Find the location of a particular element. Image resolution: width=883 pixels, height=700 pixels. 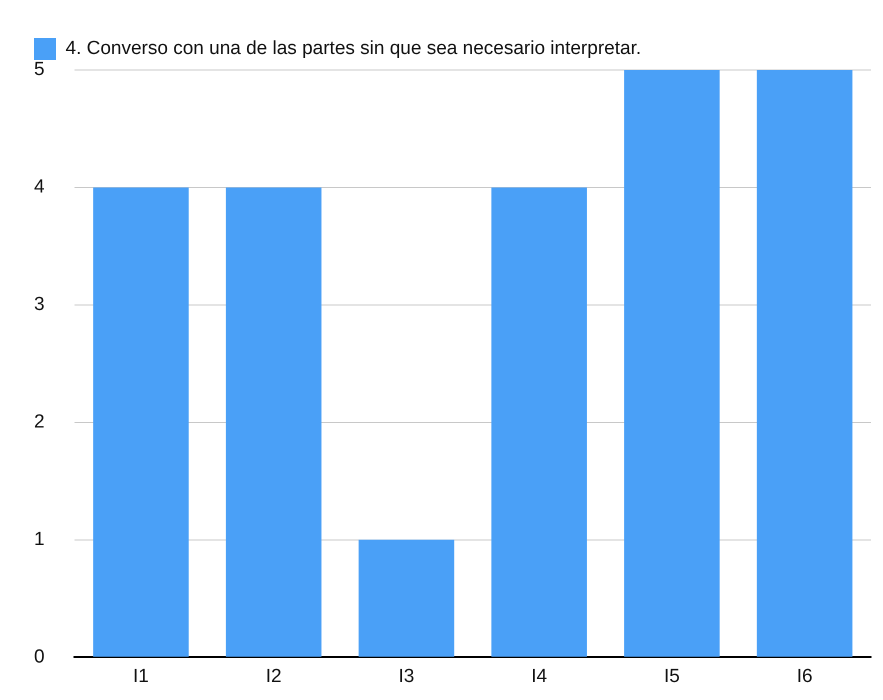

x-tick-label: I1 is located at coordinates (141, 676).